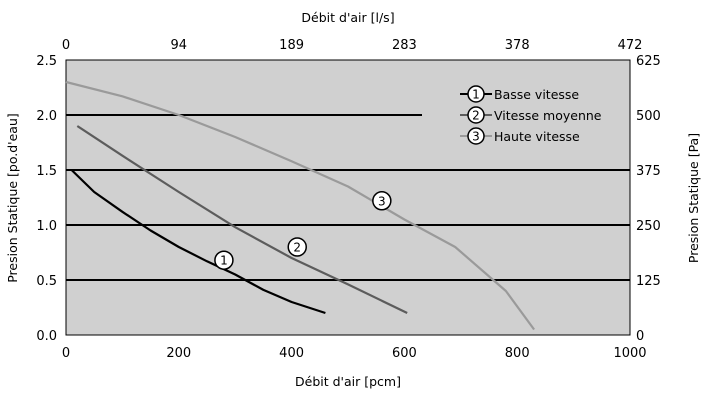 The height and width of the screenshot is (394, 705). I want to click on x2-axis-title: Débit d'air [l/s], so click(347, 17).